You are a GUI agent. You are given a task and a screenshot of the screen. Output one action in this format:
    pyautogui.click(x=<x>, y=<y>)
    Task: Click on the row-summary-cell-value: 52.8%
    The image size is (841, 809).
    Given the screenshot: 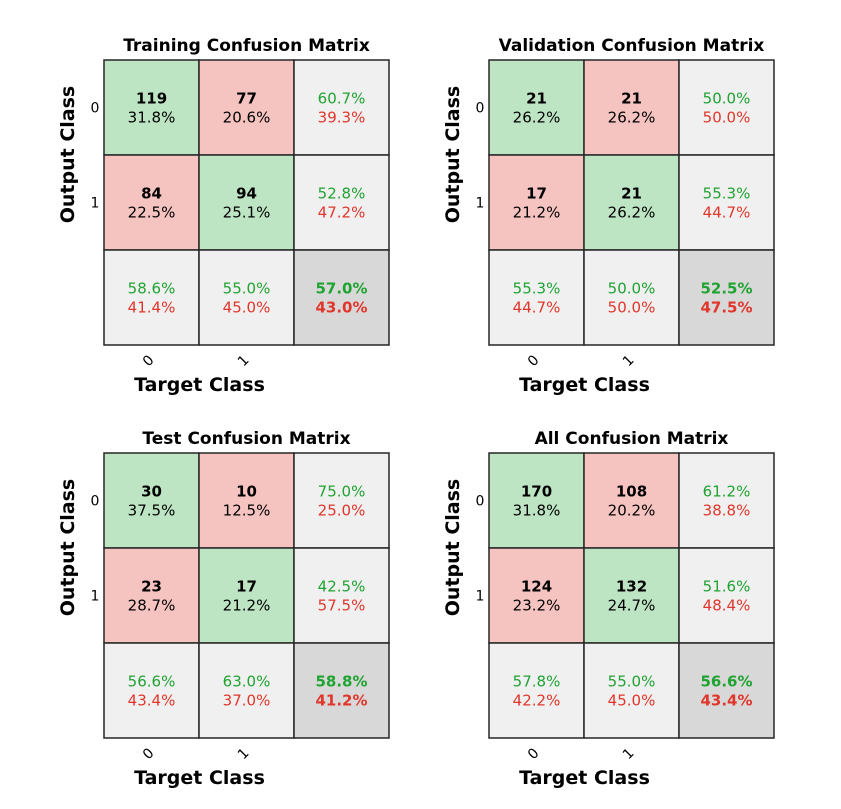 What is the action you would take?
    pyautogui.click(x=342, y=194)
    